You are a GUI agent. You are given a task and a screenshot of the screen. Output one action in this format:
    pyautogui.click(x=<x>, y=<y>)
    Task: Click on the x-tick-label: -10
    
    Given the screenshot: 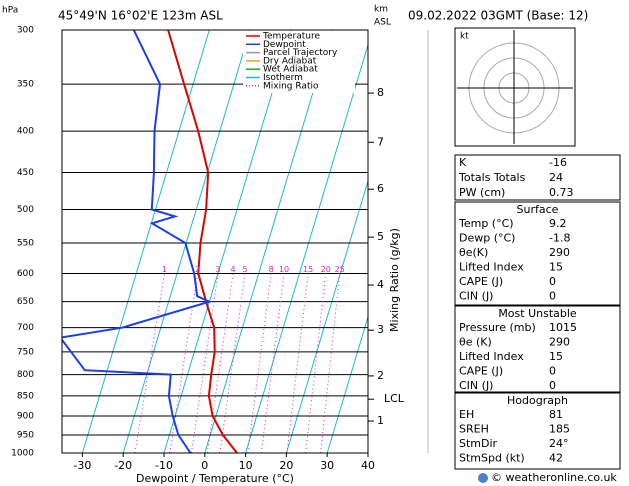 What is the action you would take?
    pyautogui.click(x=164, y=465)
    